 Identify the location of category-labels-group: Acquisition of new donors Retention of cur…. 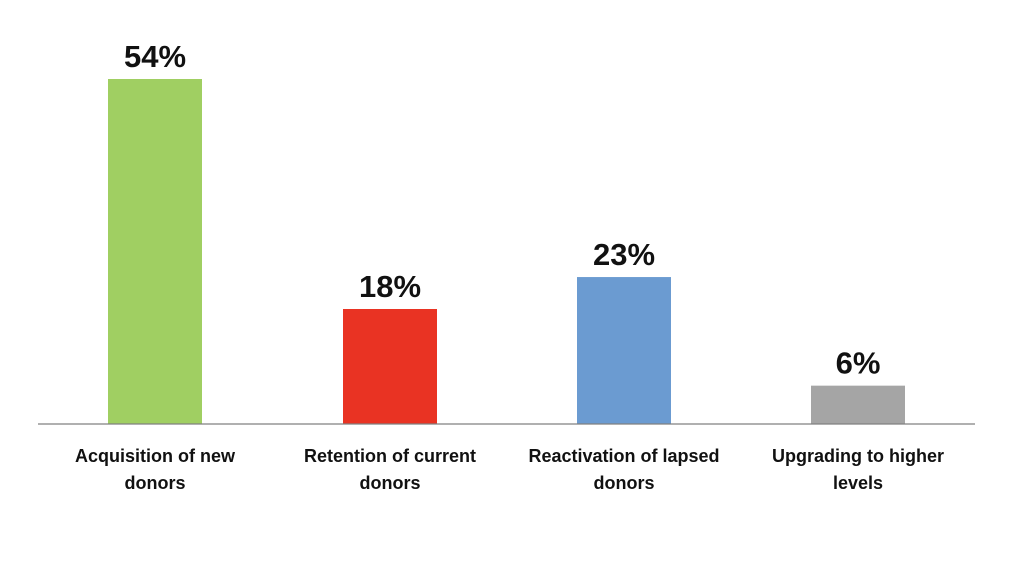
(509, 469).